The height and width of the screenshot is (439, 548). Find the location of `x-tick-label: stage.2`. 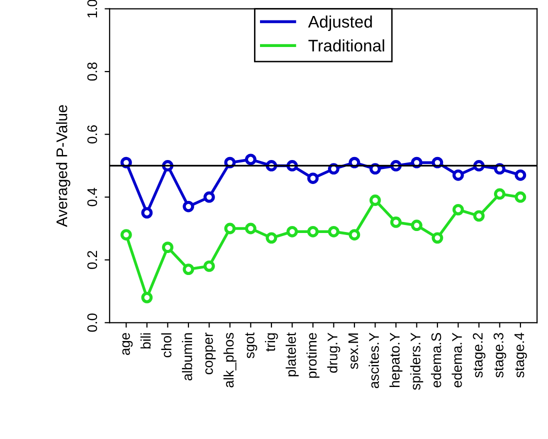

x-tick-label: stage.2 is located at coordinates (479, 355).